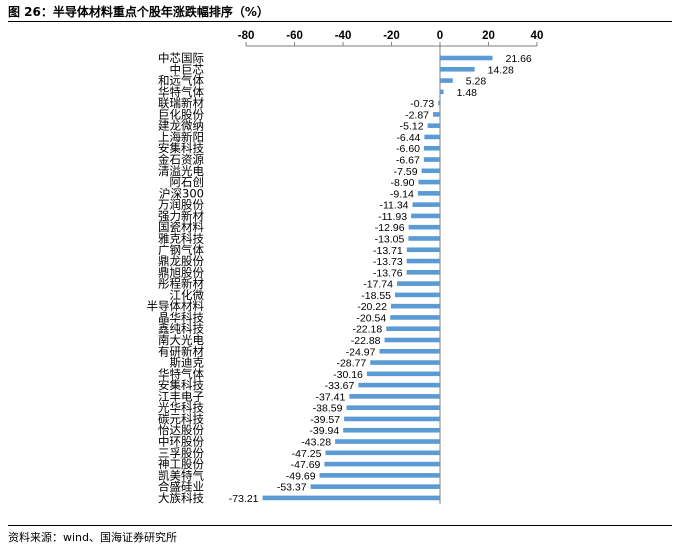  Describe the element at coordinates (408, 138) in the screenshot. I see `data-label: -6.44` at that location.